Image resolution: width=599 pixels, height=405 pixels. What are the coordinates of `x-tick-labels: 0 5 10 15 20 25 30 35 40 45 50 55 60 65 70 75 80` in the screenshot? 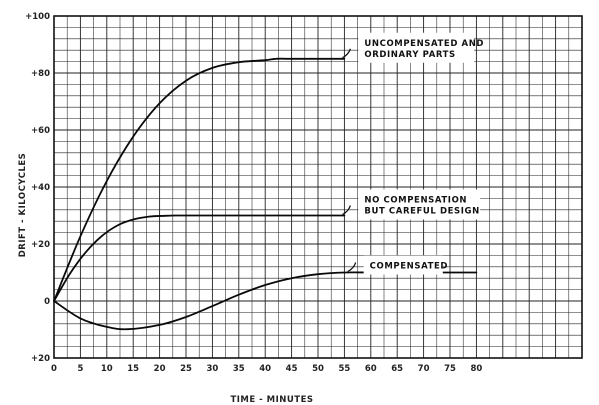 It's located at (266, 369).